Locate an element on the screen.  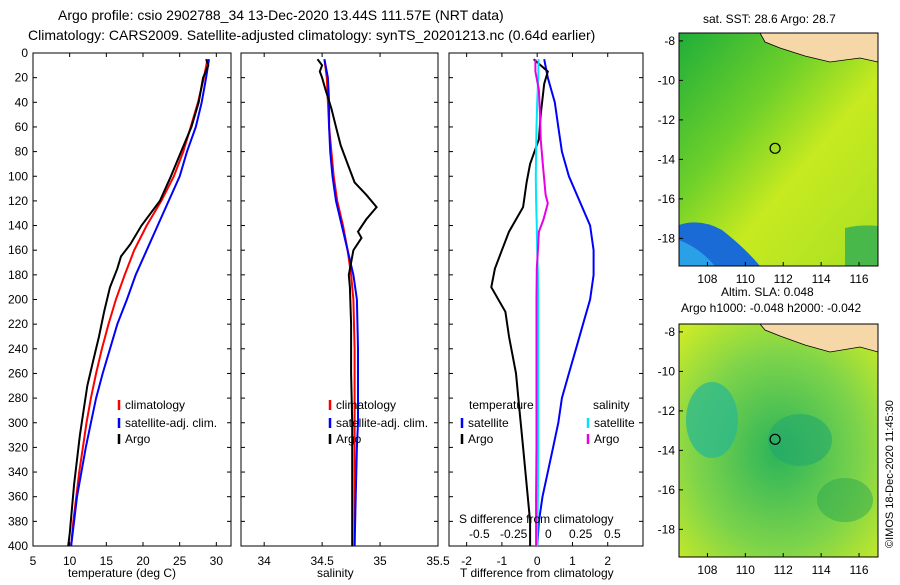
s-tick-label: 0.25 is located at coordinates (581, 534).